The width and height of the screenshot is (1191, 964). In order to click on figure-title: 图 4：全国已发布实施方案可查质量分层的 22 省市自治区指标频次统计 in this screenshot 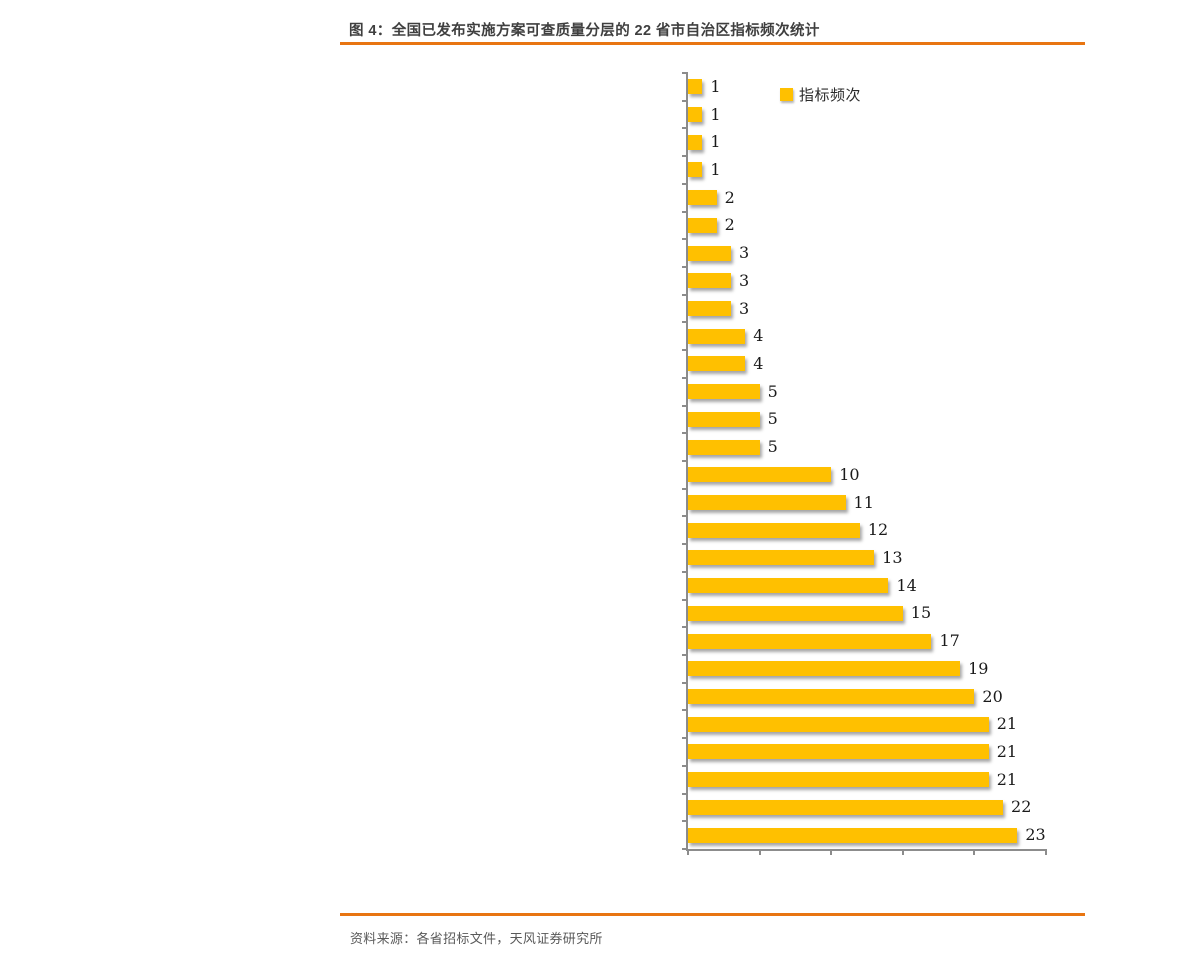, I will do `click(584, 31)`.